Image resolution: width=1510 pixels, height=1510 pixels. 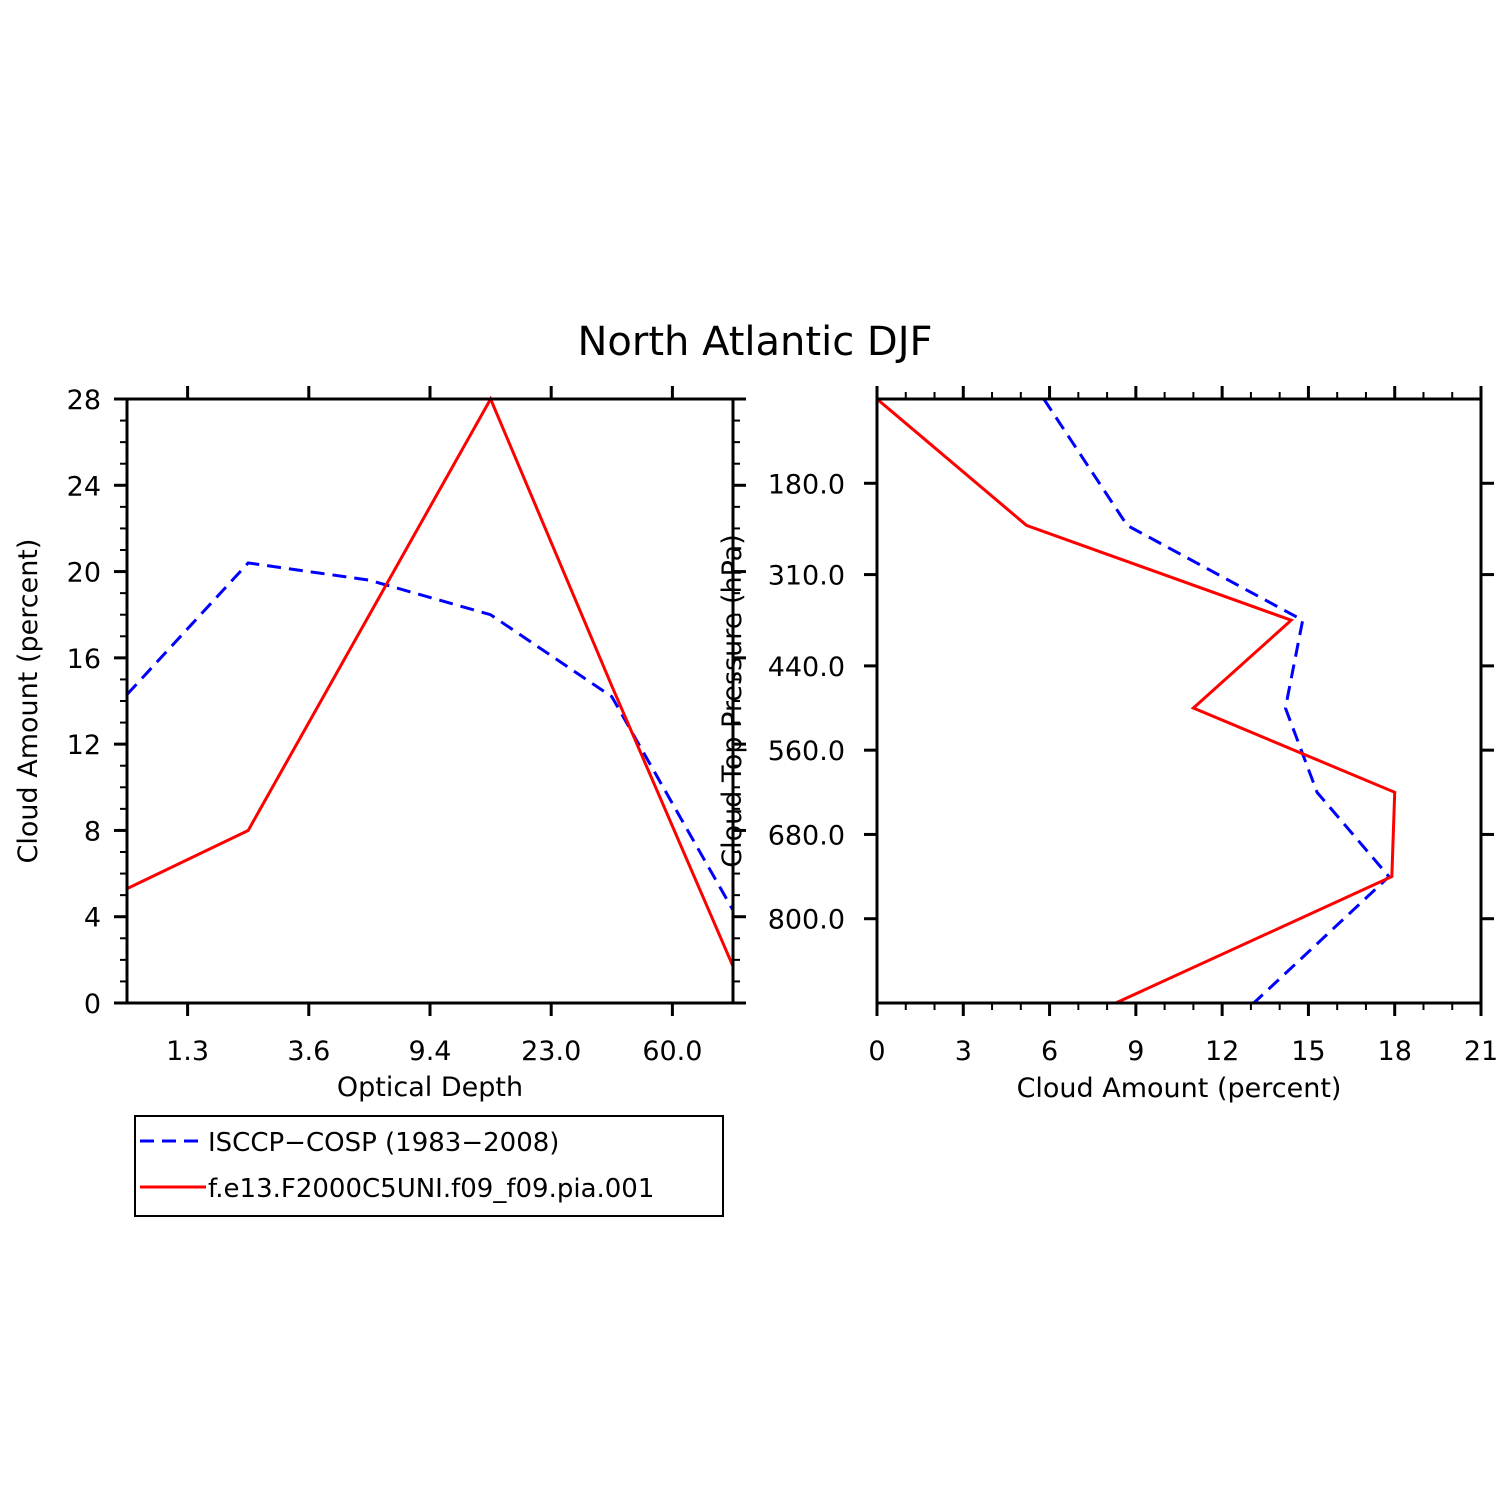 I want to click on right-x-tick-labels: 0 3 6 9 12 15 18 21, so click(x=1183, y=1051).